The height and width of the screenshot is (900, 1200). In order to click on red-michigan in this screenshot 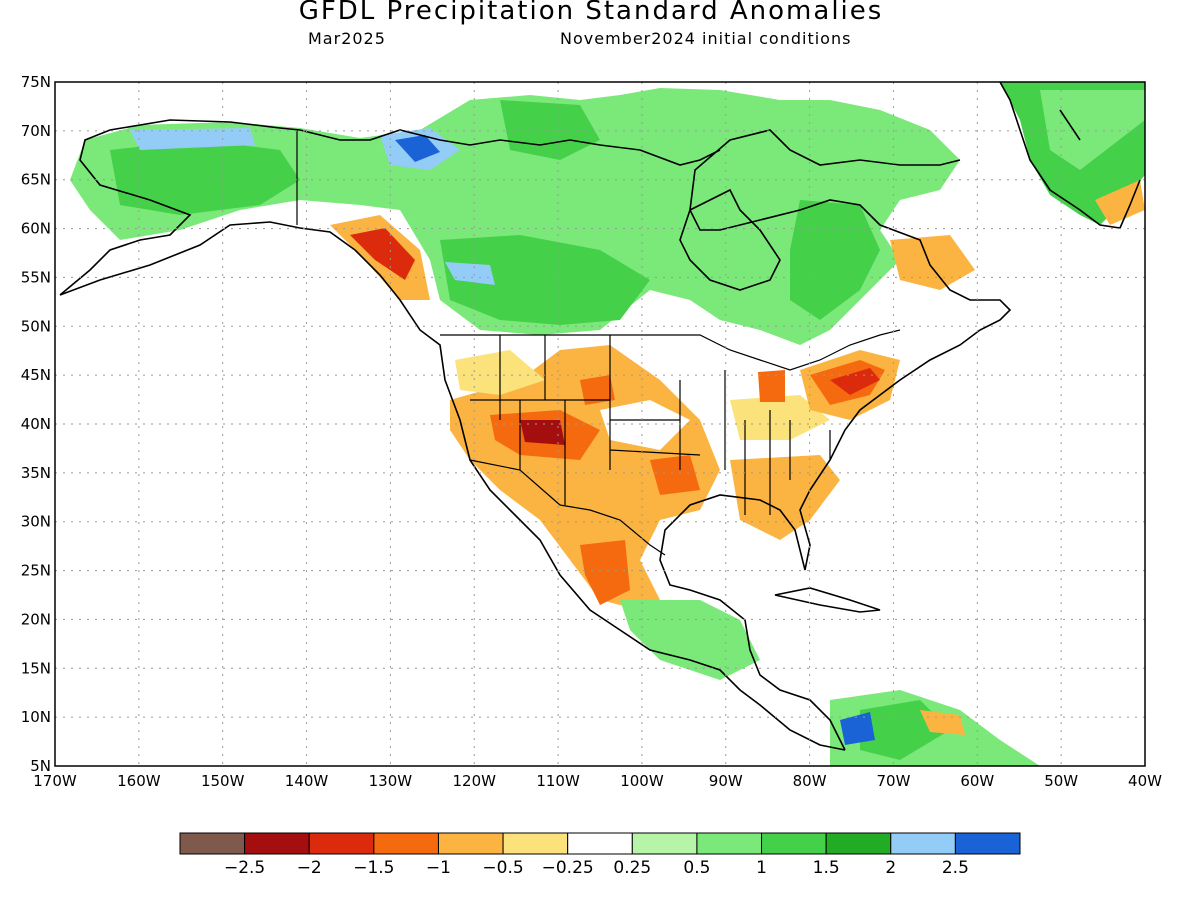, I will do `click(771, 386)`.